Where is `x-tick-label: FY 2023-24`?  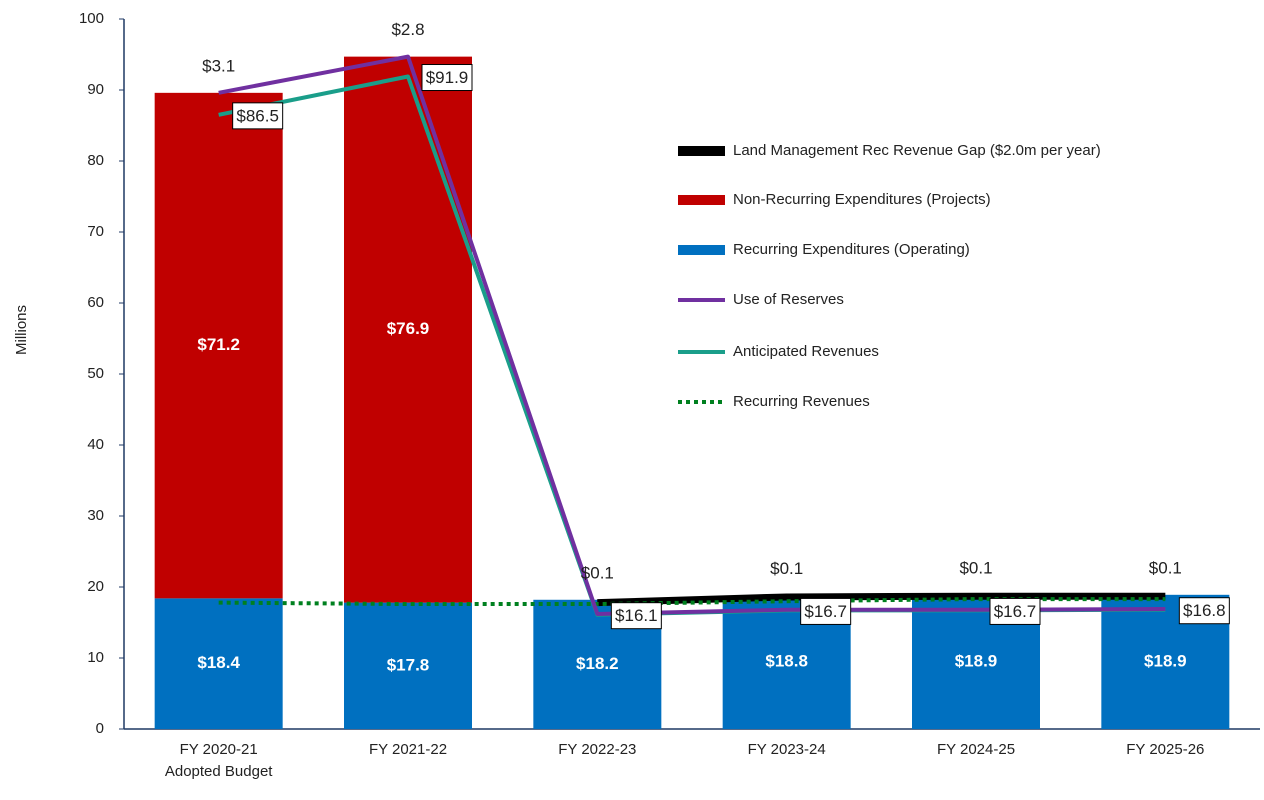 x-tick-label: FY 2023-24 is located at coordinates (787, 749).